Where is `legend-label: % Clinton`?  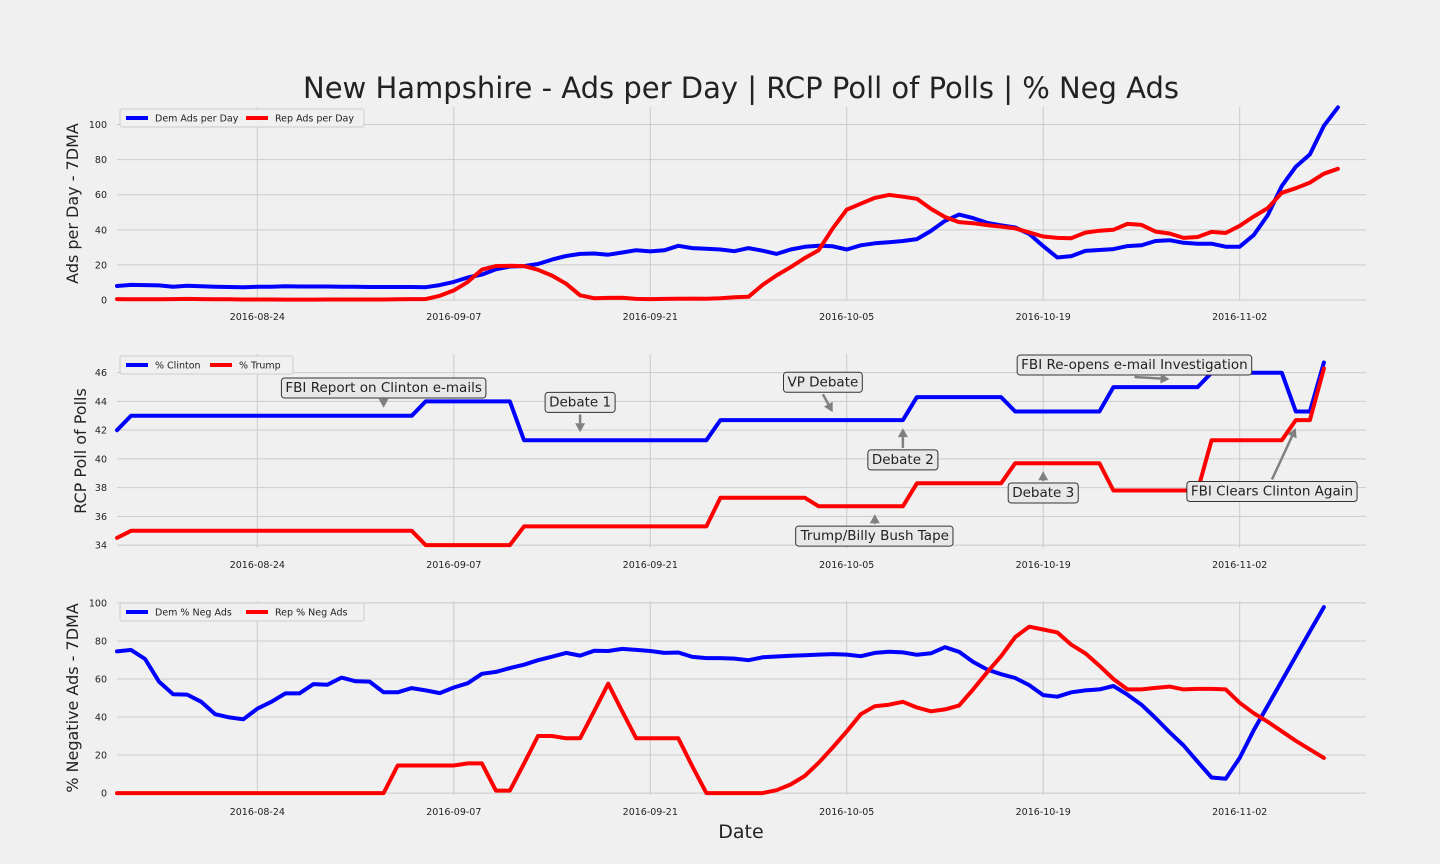 legend-label: % Clinton is located at coordinates (178, 366).